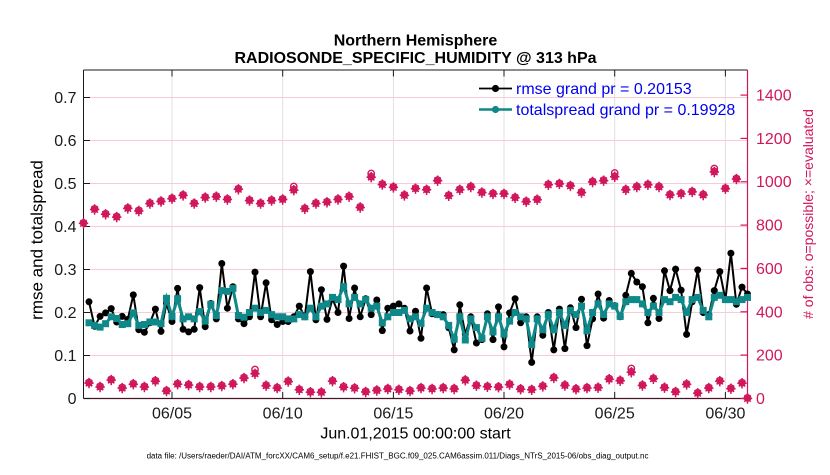 This screenshot has height=475, width=830. What do you see at coordinates (808, 214) in the screenshot?
I see `svg-text:# of obs: o=possible; ×=evalua: # of obs: o=possible; ×=evaluated` at bounding box center [808, 214].